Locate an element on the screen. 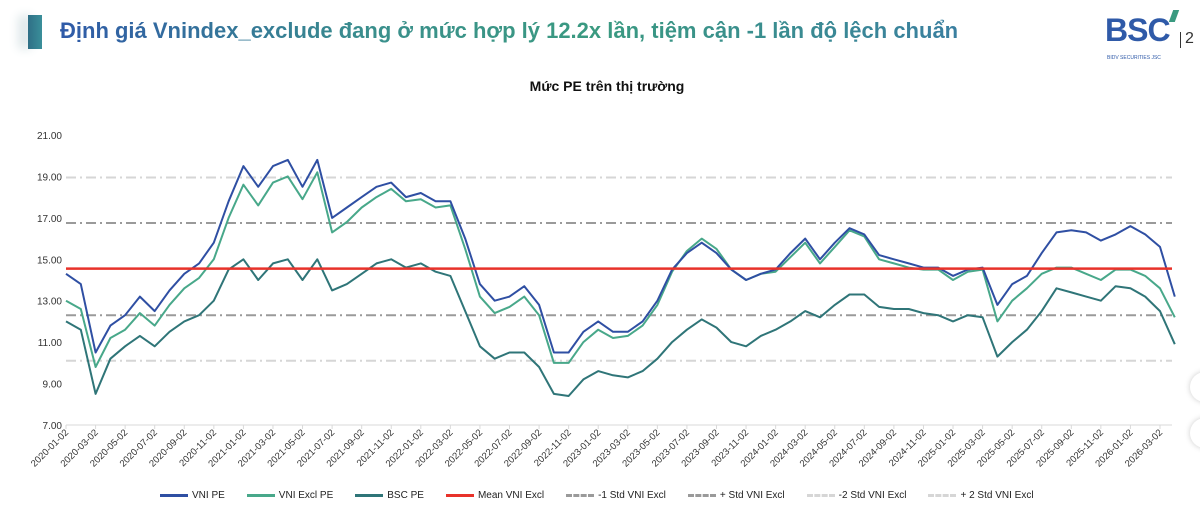 The width and height of the screenshot is (1200, 521). legend-label: VNI Excl PE is located at coordinates (306, 495).